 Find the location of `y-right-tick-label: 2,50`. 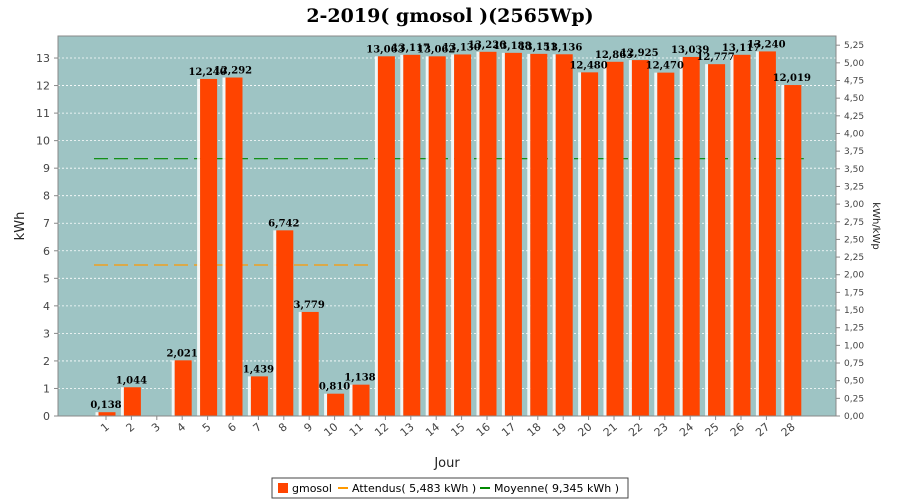

y-right-tick-label: 2,50 is located at coordinates (854, 240).